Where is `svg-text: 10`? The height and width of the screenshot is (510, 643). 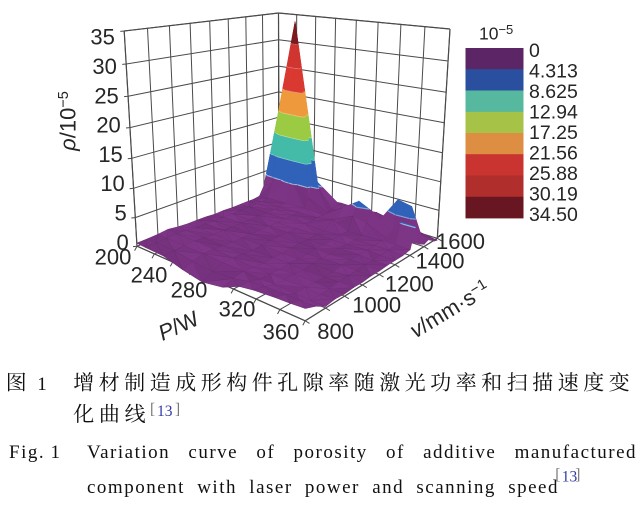 svg-text: 10 is located at coordinates (112, 183).